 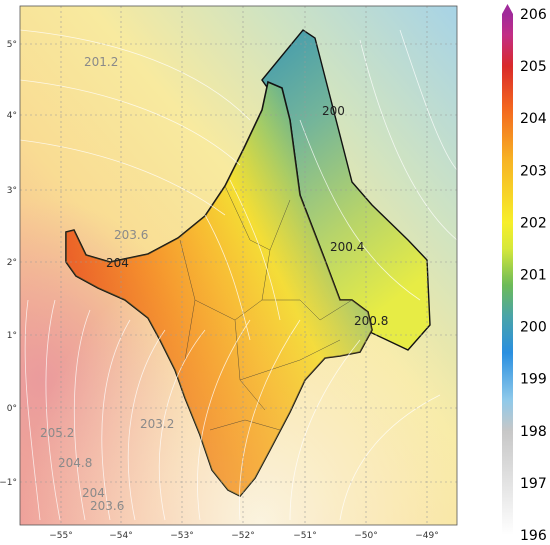 I want to click on lat-tick-label: 1°, so click(x=12, y=336).